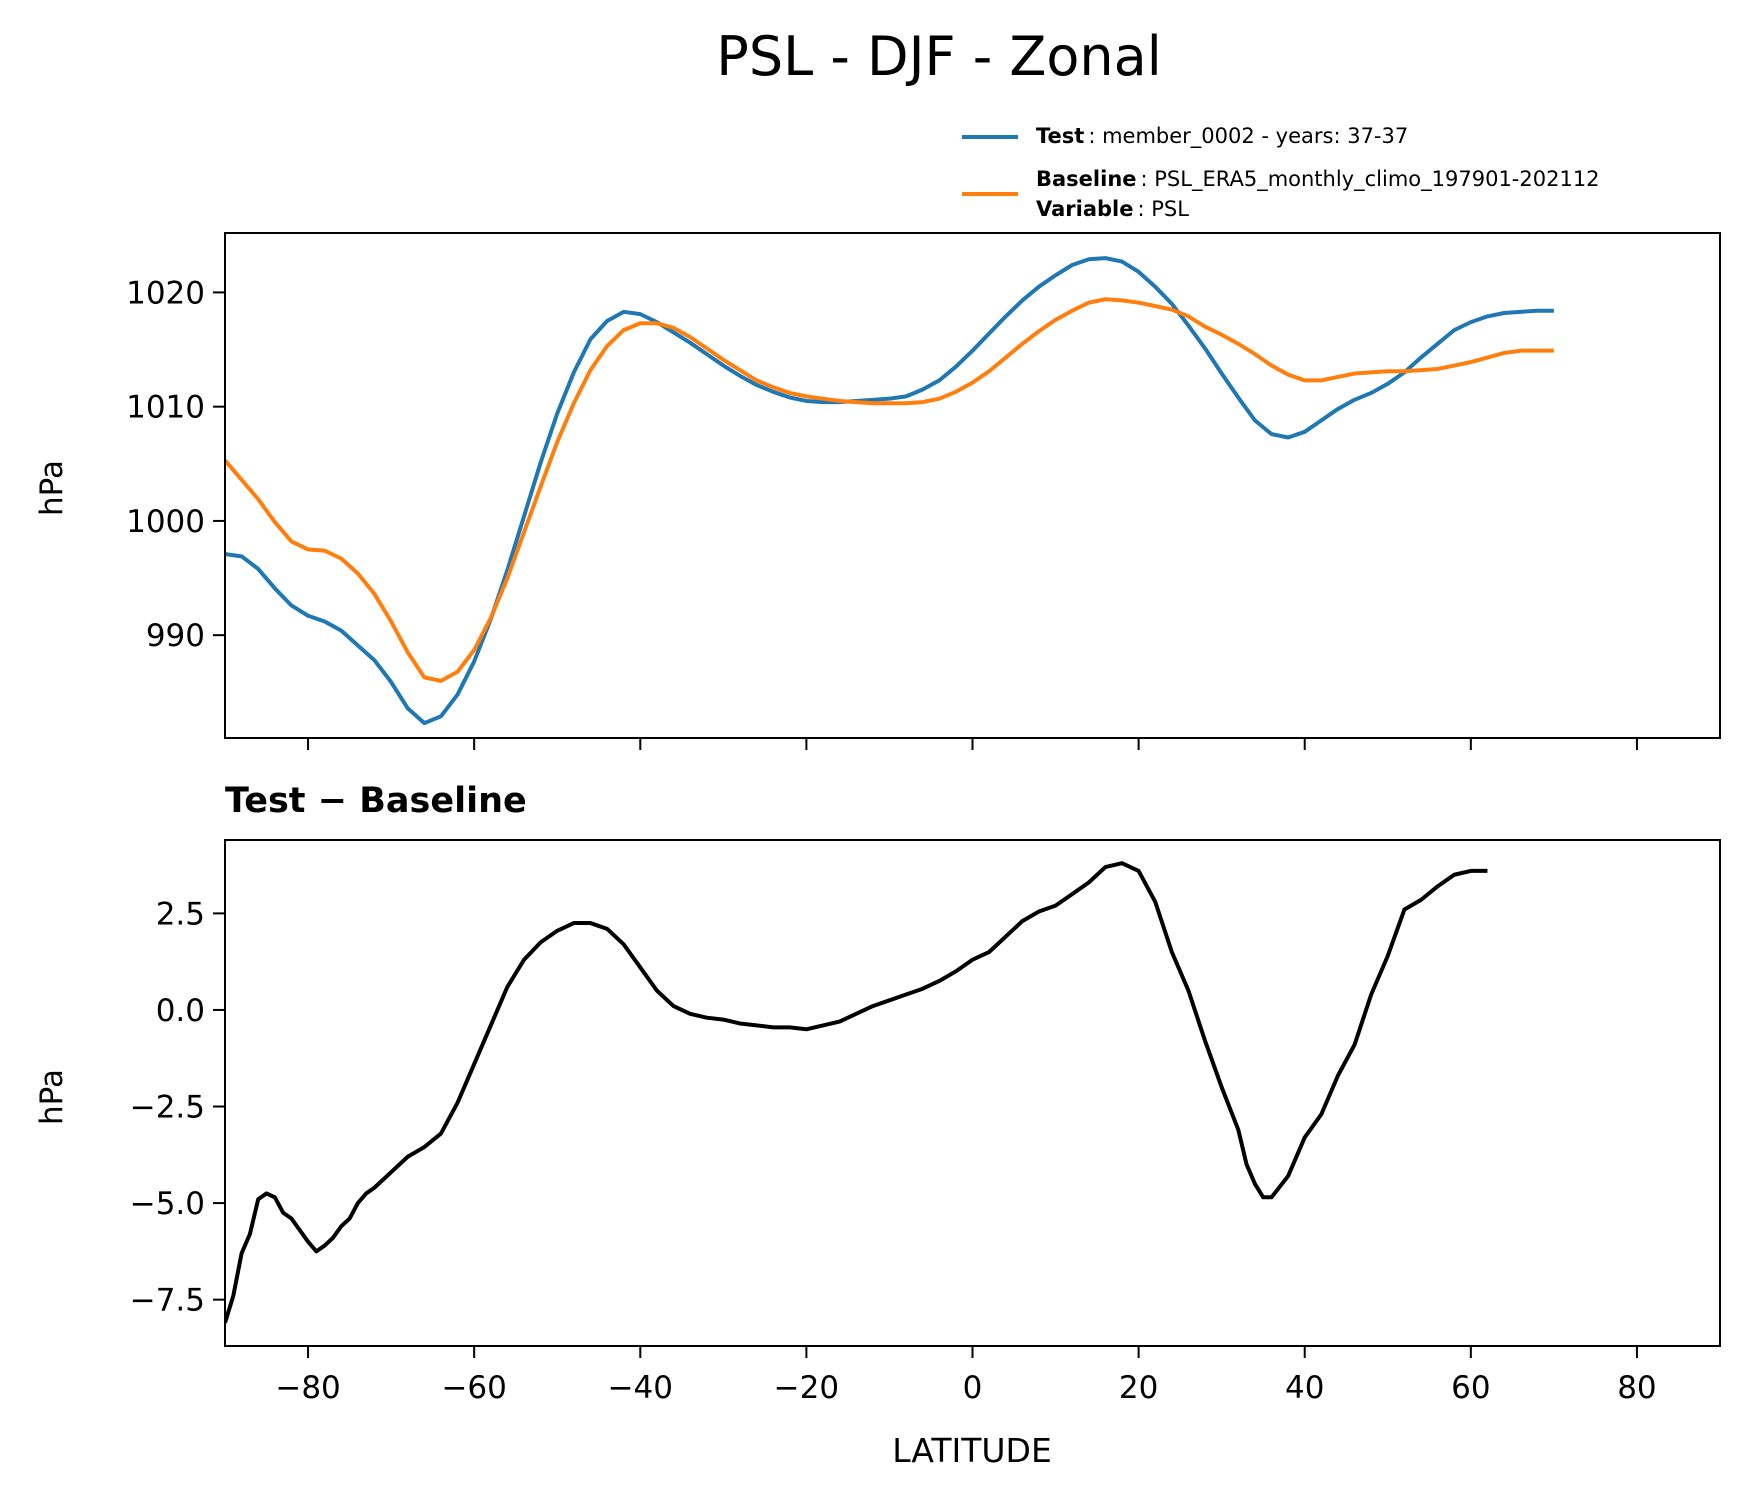  What do you see at coordinates (973, 1388) in the screenshot?
I see `bottom-xtick-label: 0` at bounding box center [973, 1388].